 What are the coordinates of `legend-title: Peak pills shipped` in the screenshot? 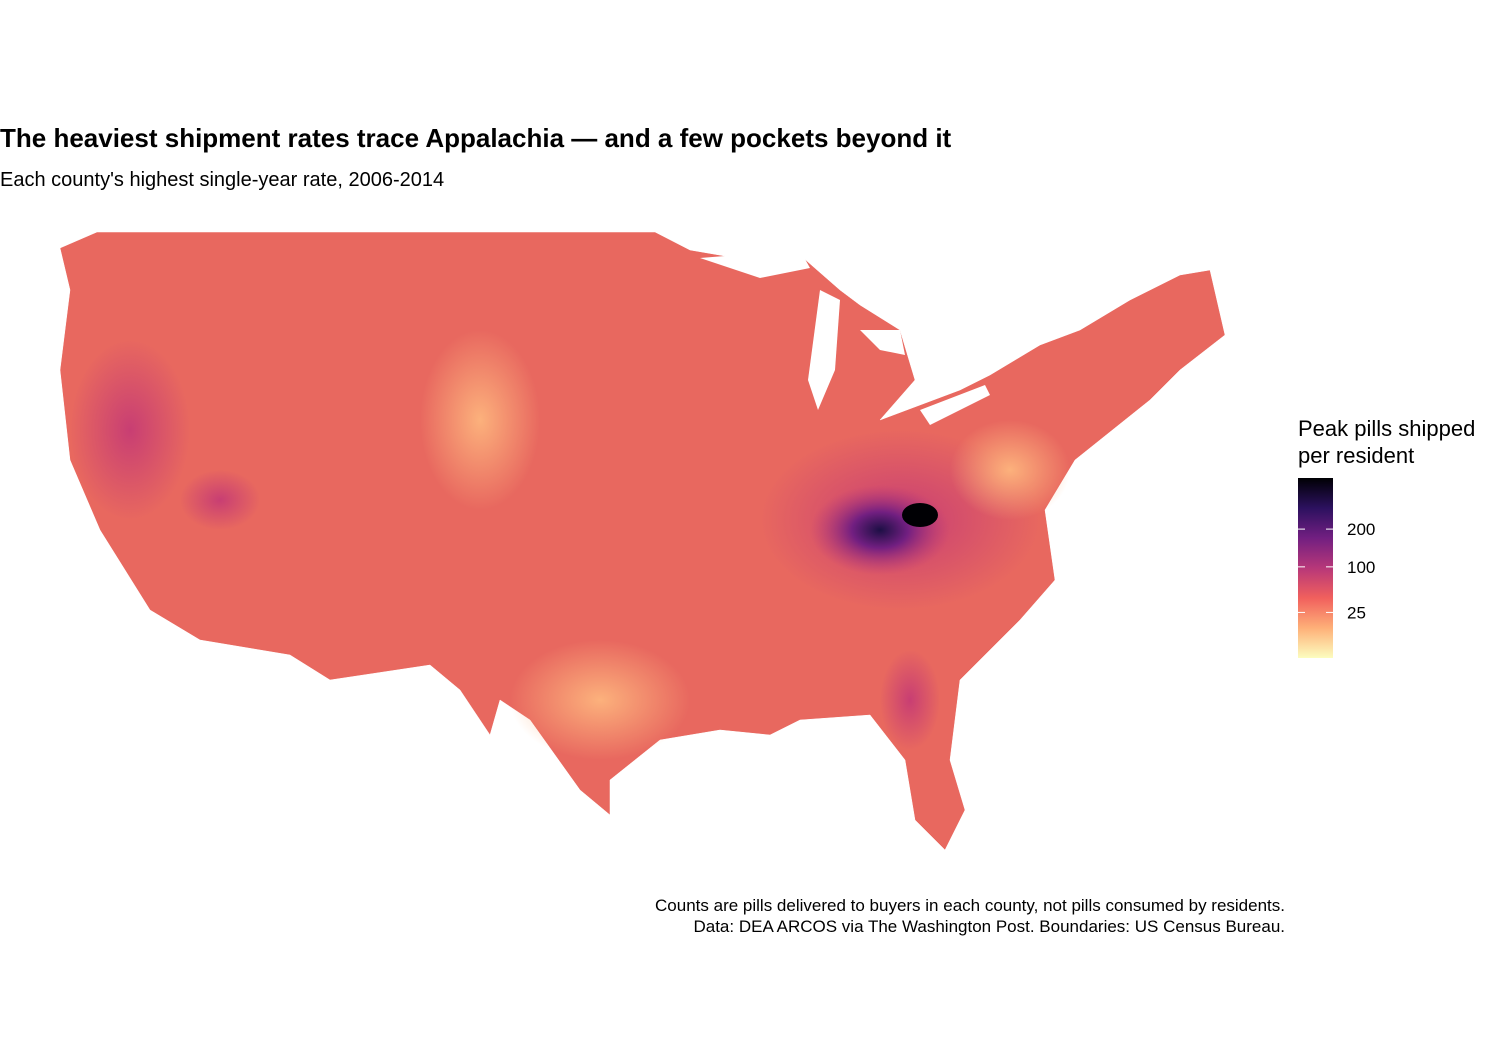 It's located at (1386, 428).